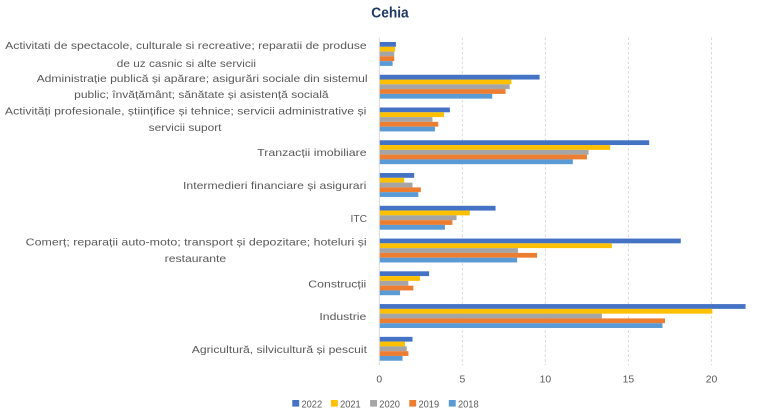 This screenshot has height=416, width=769. Describe the element at coordinates (312, 404) in the screenshot. I see `svg-text: 2022` at that location.